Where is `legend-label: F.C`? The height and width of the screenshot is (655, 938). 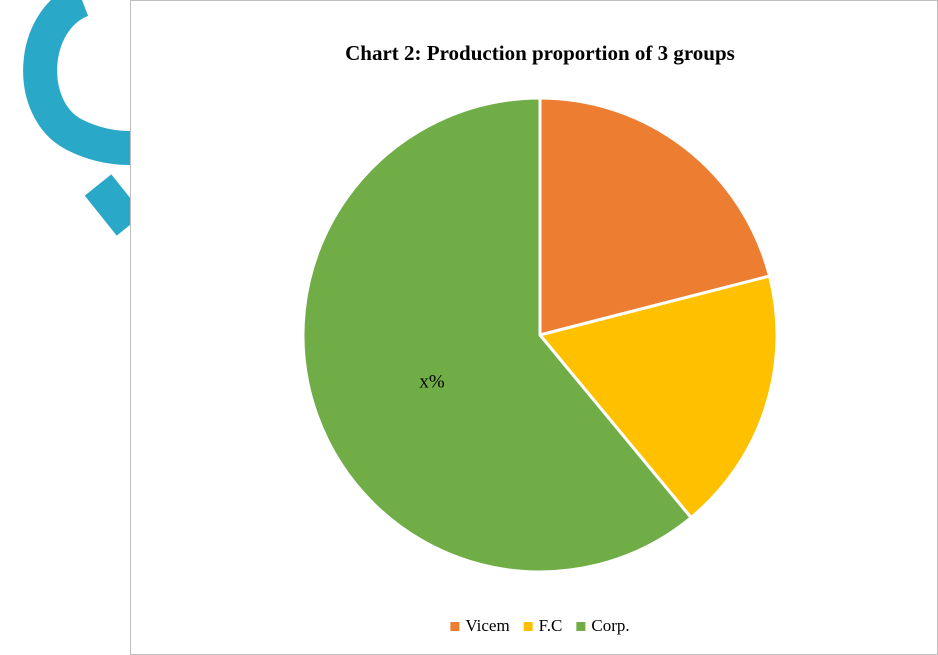
legend-label: F.C is located at coordinates (551, 625).